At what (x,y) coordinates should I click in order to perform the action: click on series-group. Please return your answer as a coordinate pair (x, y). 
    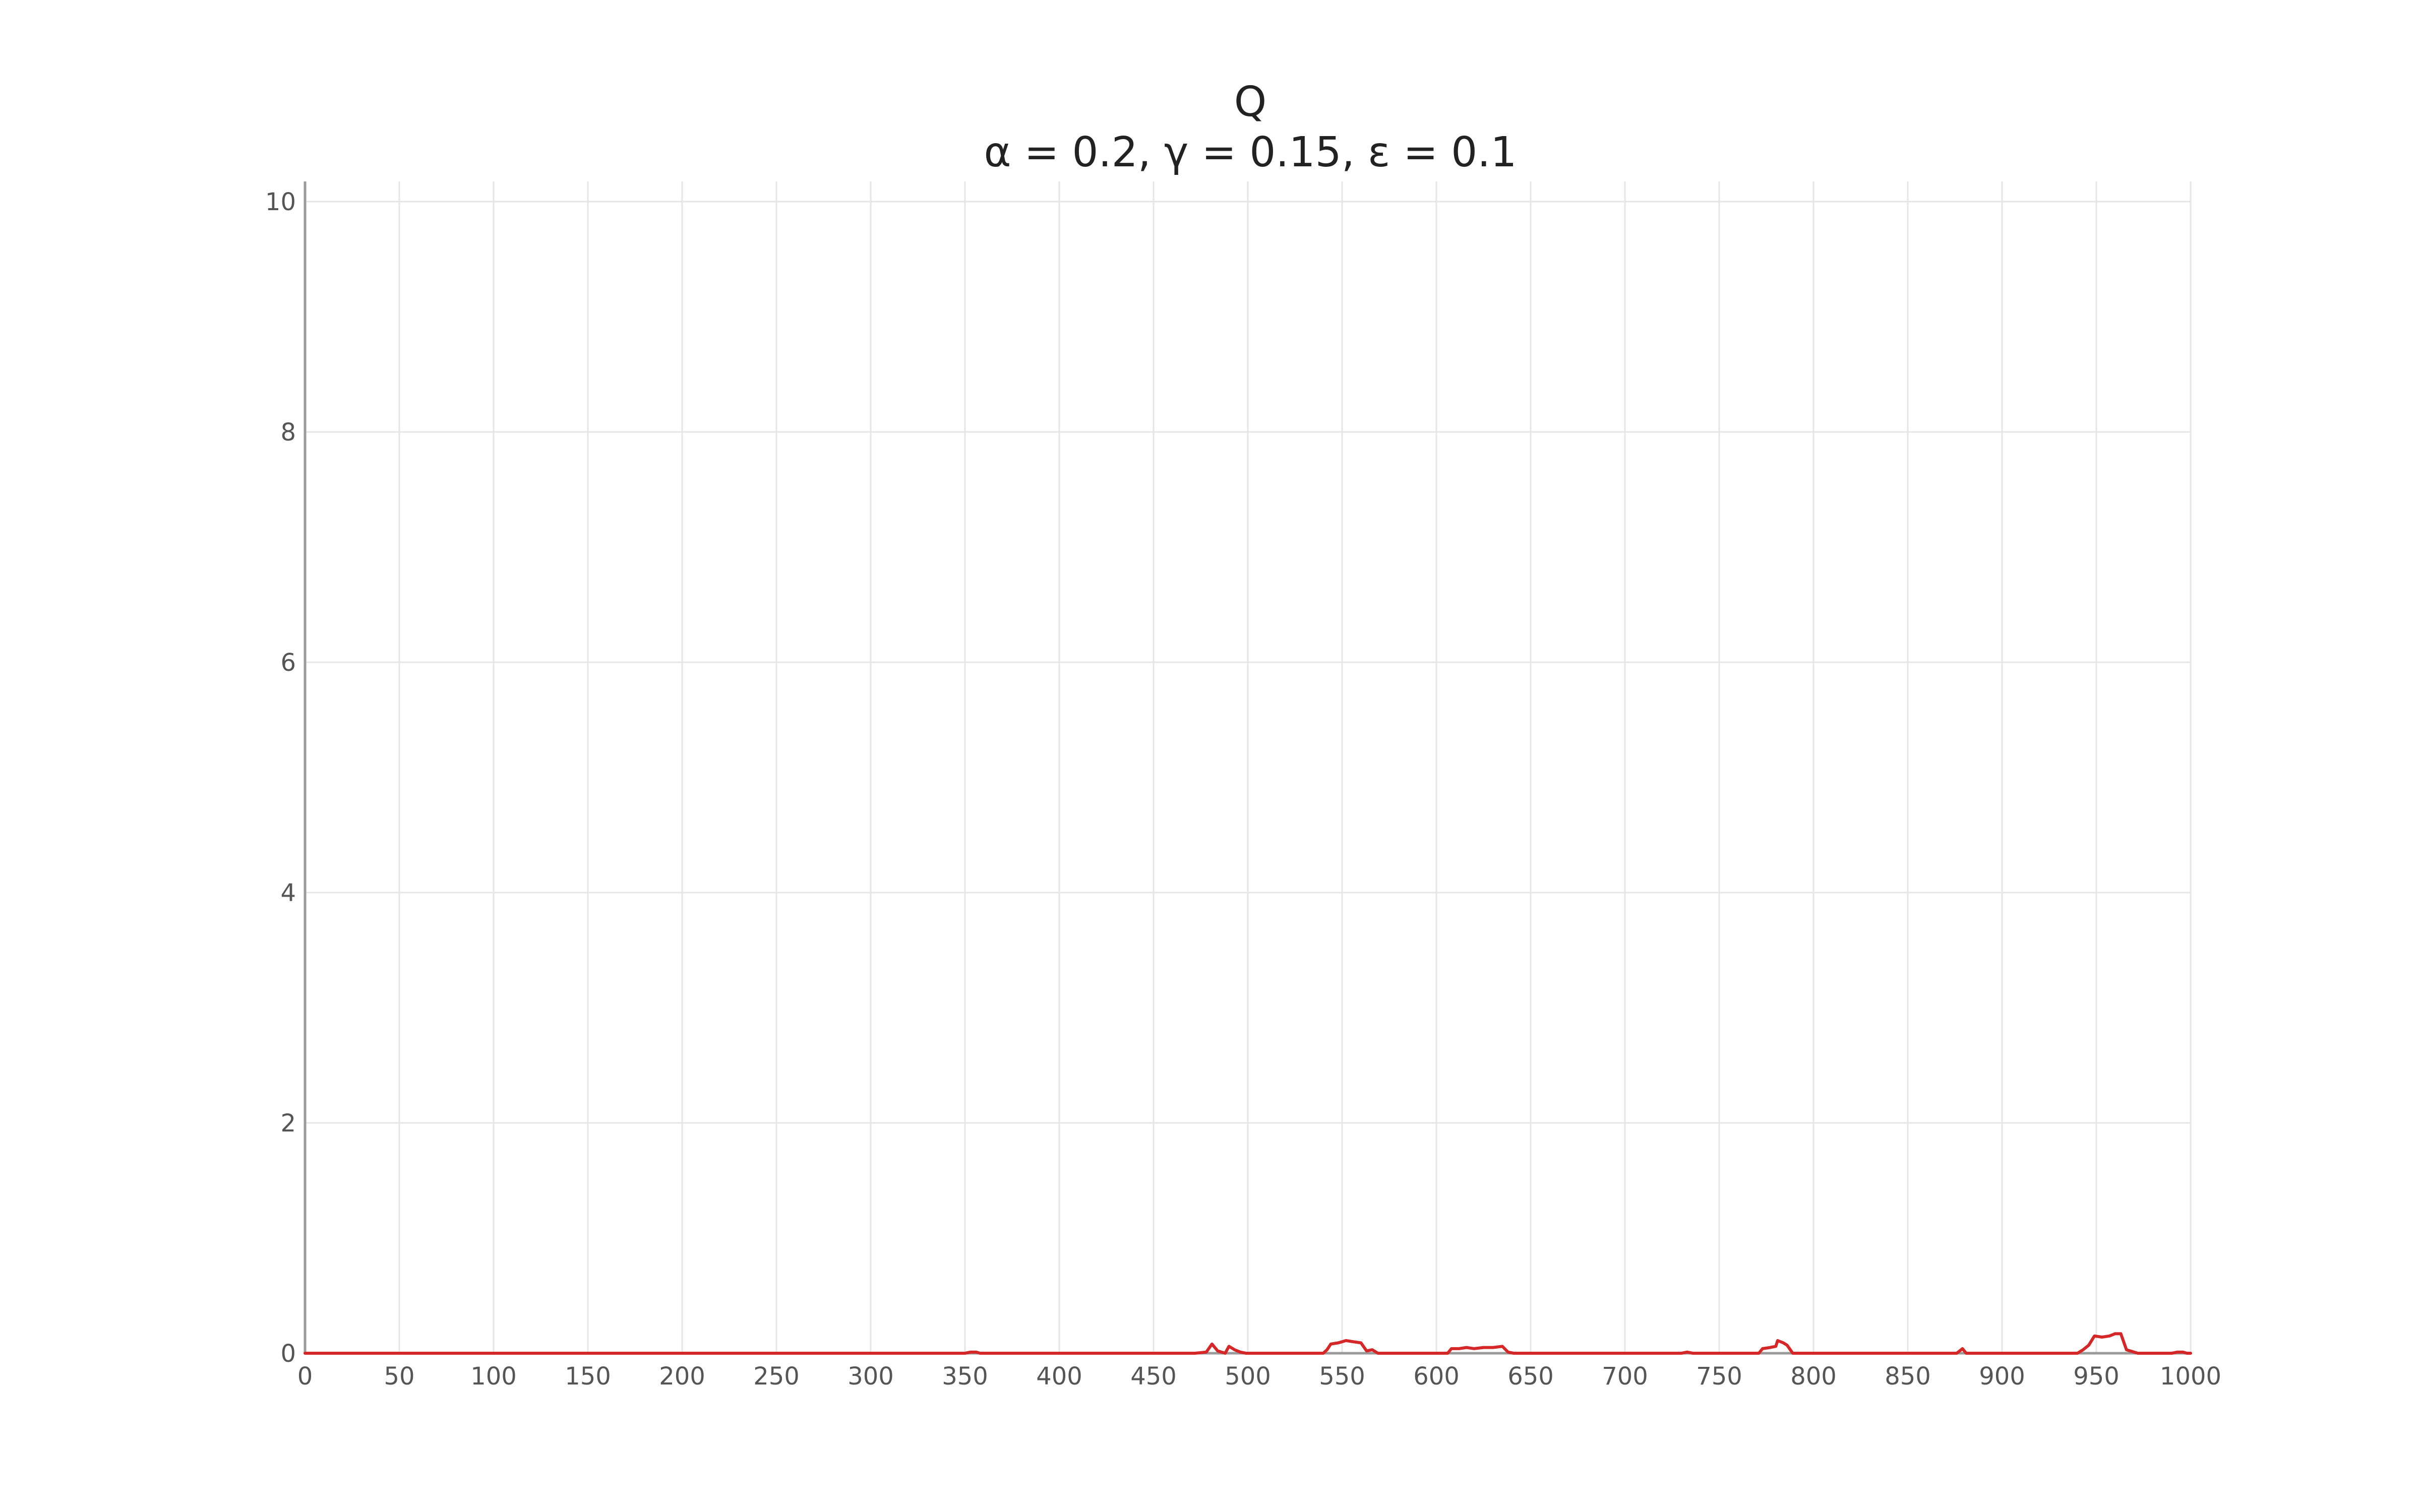
    Looking at the image, I should click on (1248, 1343).